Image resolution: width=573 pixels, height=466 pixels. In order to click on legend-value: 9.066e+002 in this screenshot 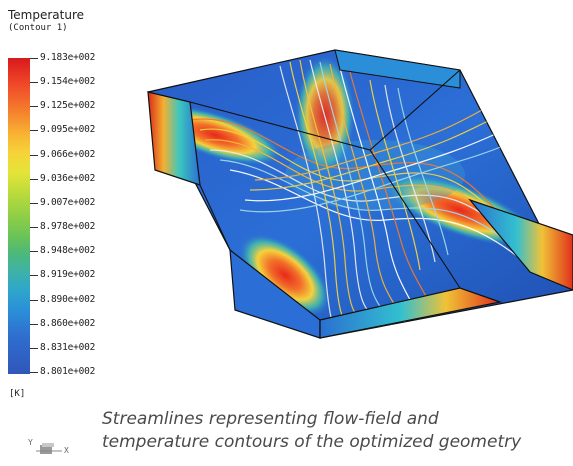, I will do `click(68, 154)`.